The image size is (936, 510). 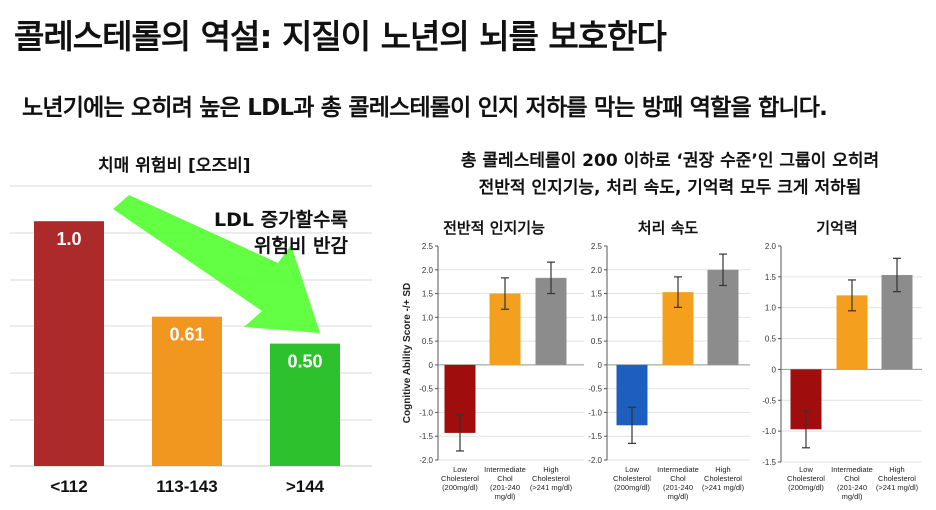 What do you see at coordinates (668, 228) in the screenshot?
I see `panel-title-speed: 처리 속도` at bounding box center [668, 228].